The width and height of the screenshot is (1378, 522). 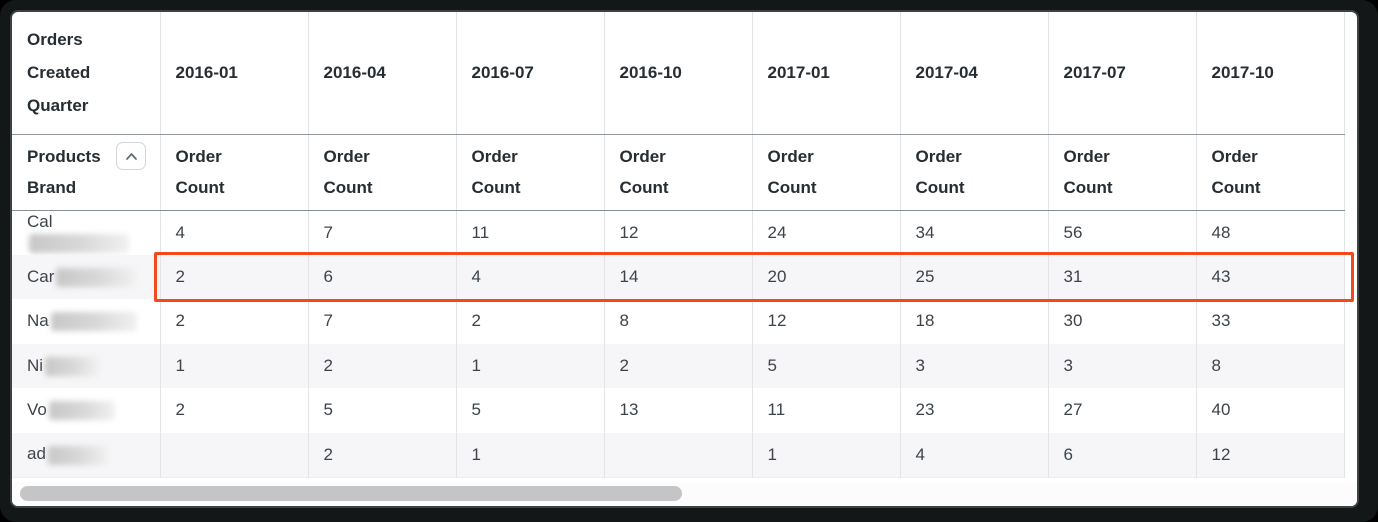 What do you see at coordinates (86, 321) in the screenshot?
I see `row-label-cell: Na` at bounding box center [86, 321].